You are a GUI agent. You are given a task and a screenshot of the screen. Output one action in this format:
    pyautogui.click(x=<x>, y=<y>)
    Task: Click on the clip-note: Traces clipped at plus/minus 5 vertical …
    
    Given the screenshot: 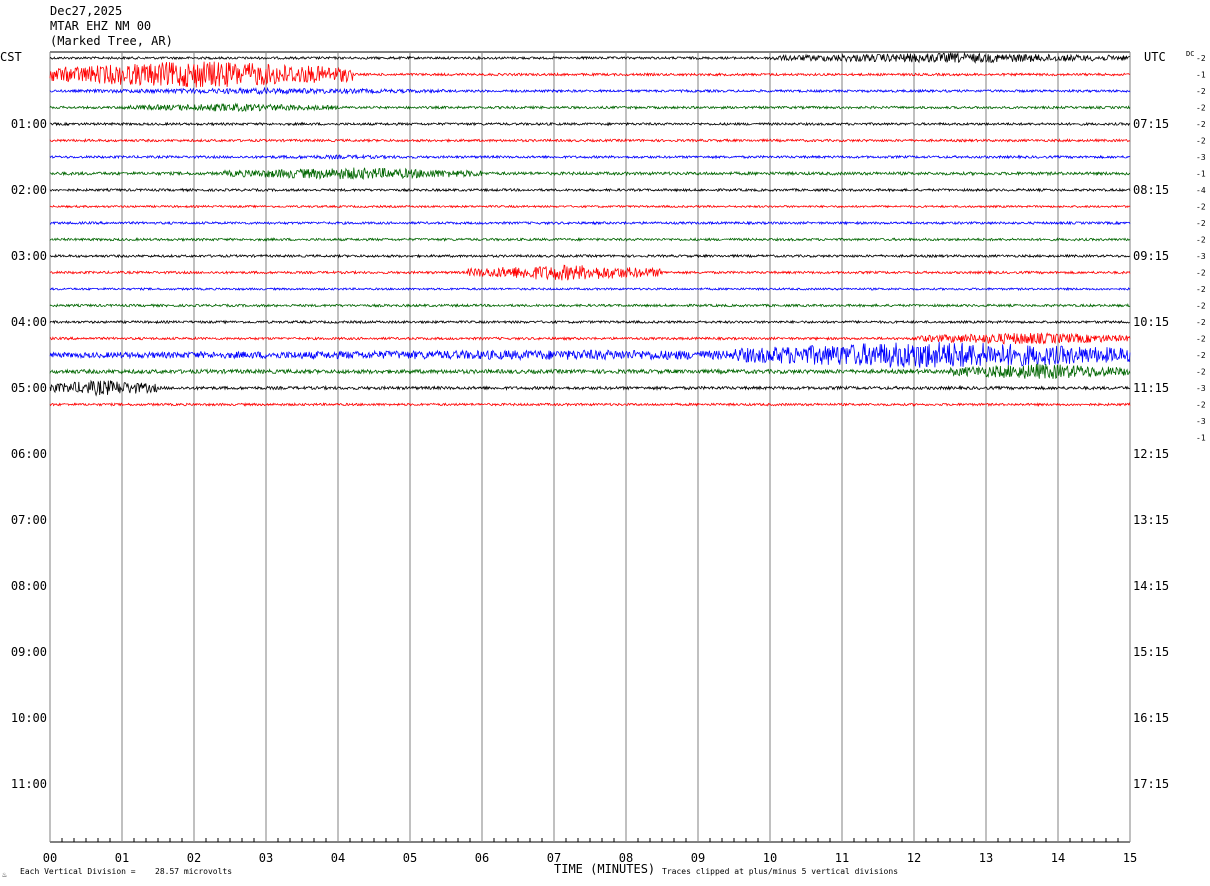 What is the action you would take?
    pyautogui.click(x=780, y=871)
    